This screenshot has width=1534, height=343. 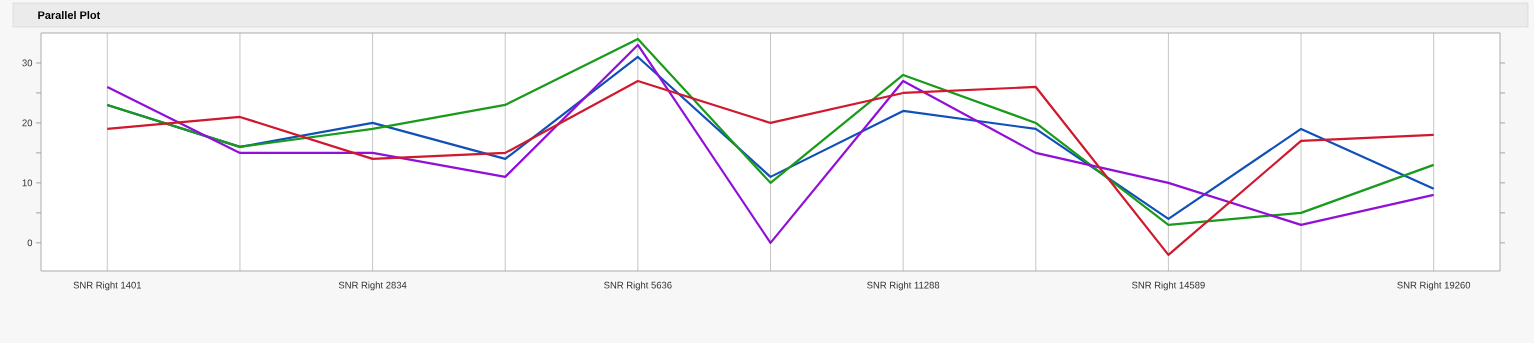 I want to click on y-tick-label: 10, so click(x=27, y=183).